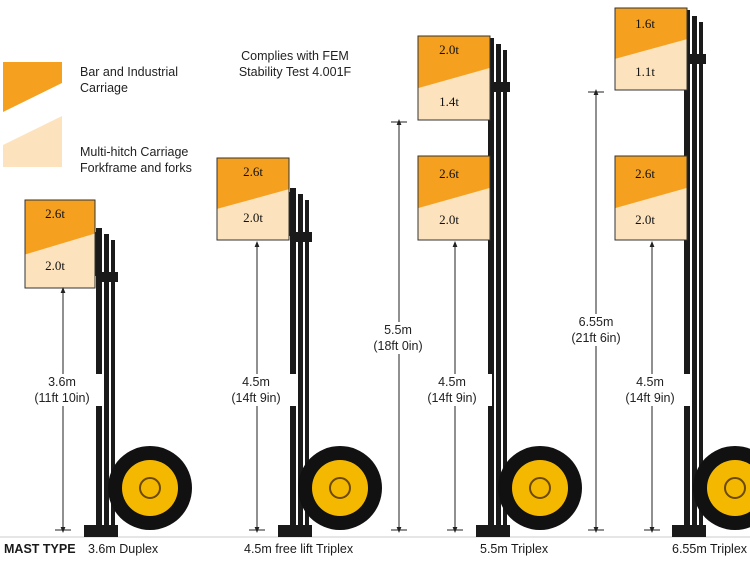 The image size is (750, 561). What do you see at coordinates (32, 141) in the screenshot?
I see `legend-multi-swatch` at bounding box center [32, 141].